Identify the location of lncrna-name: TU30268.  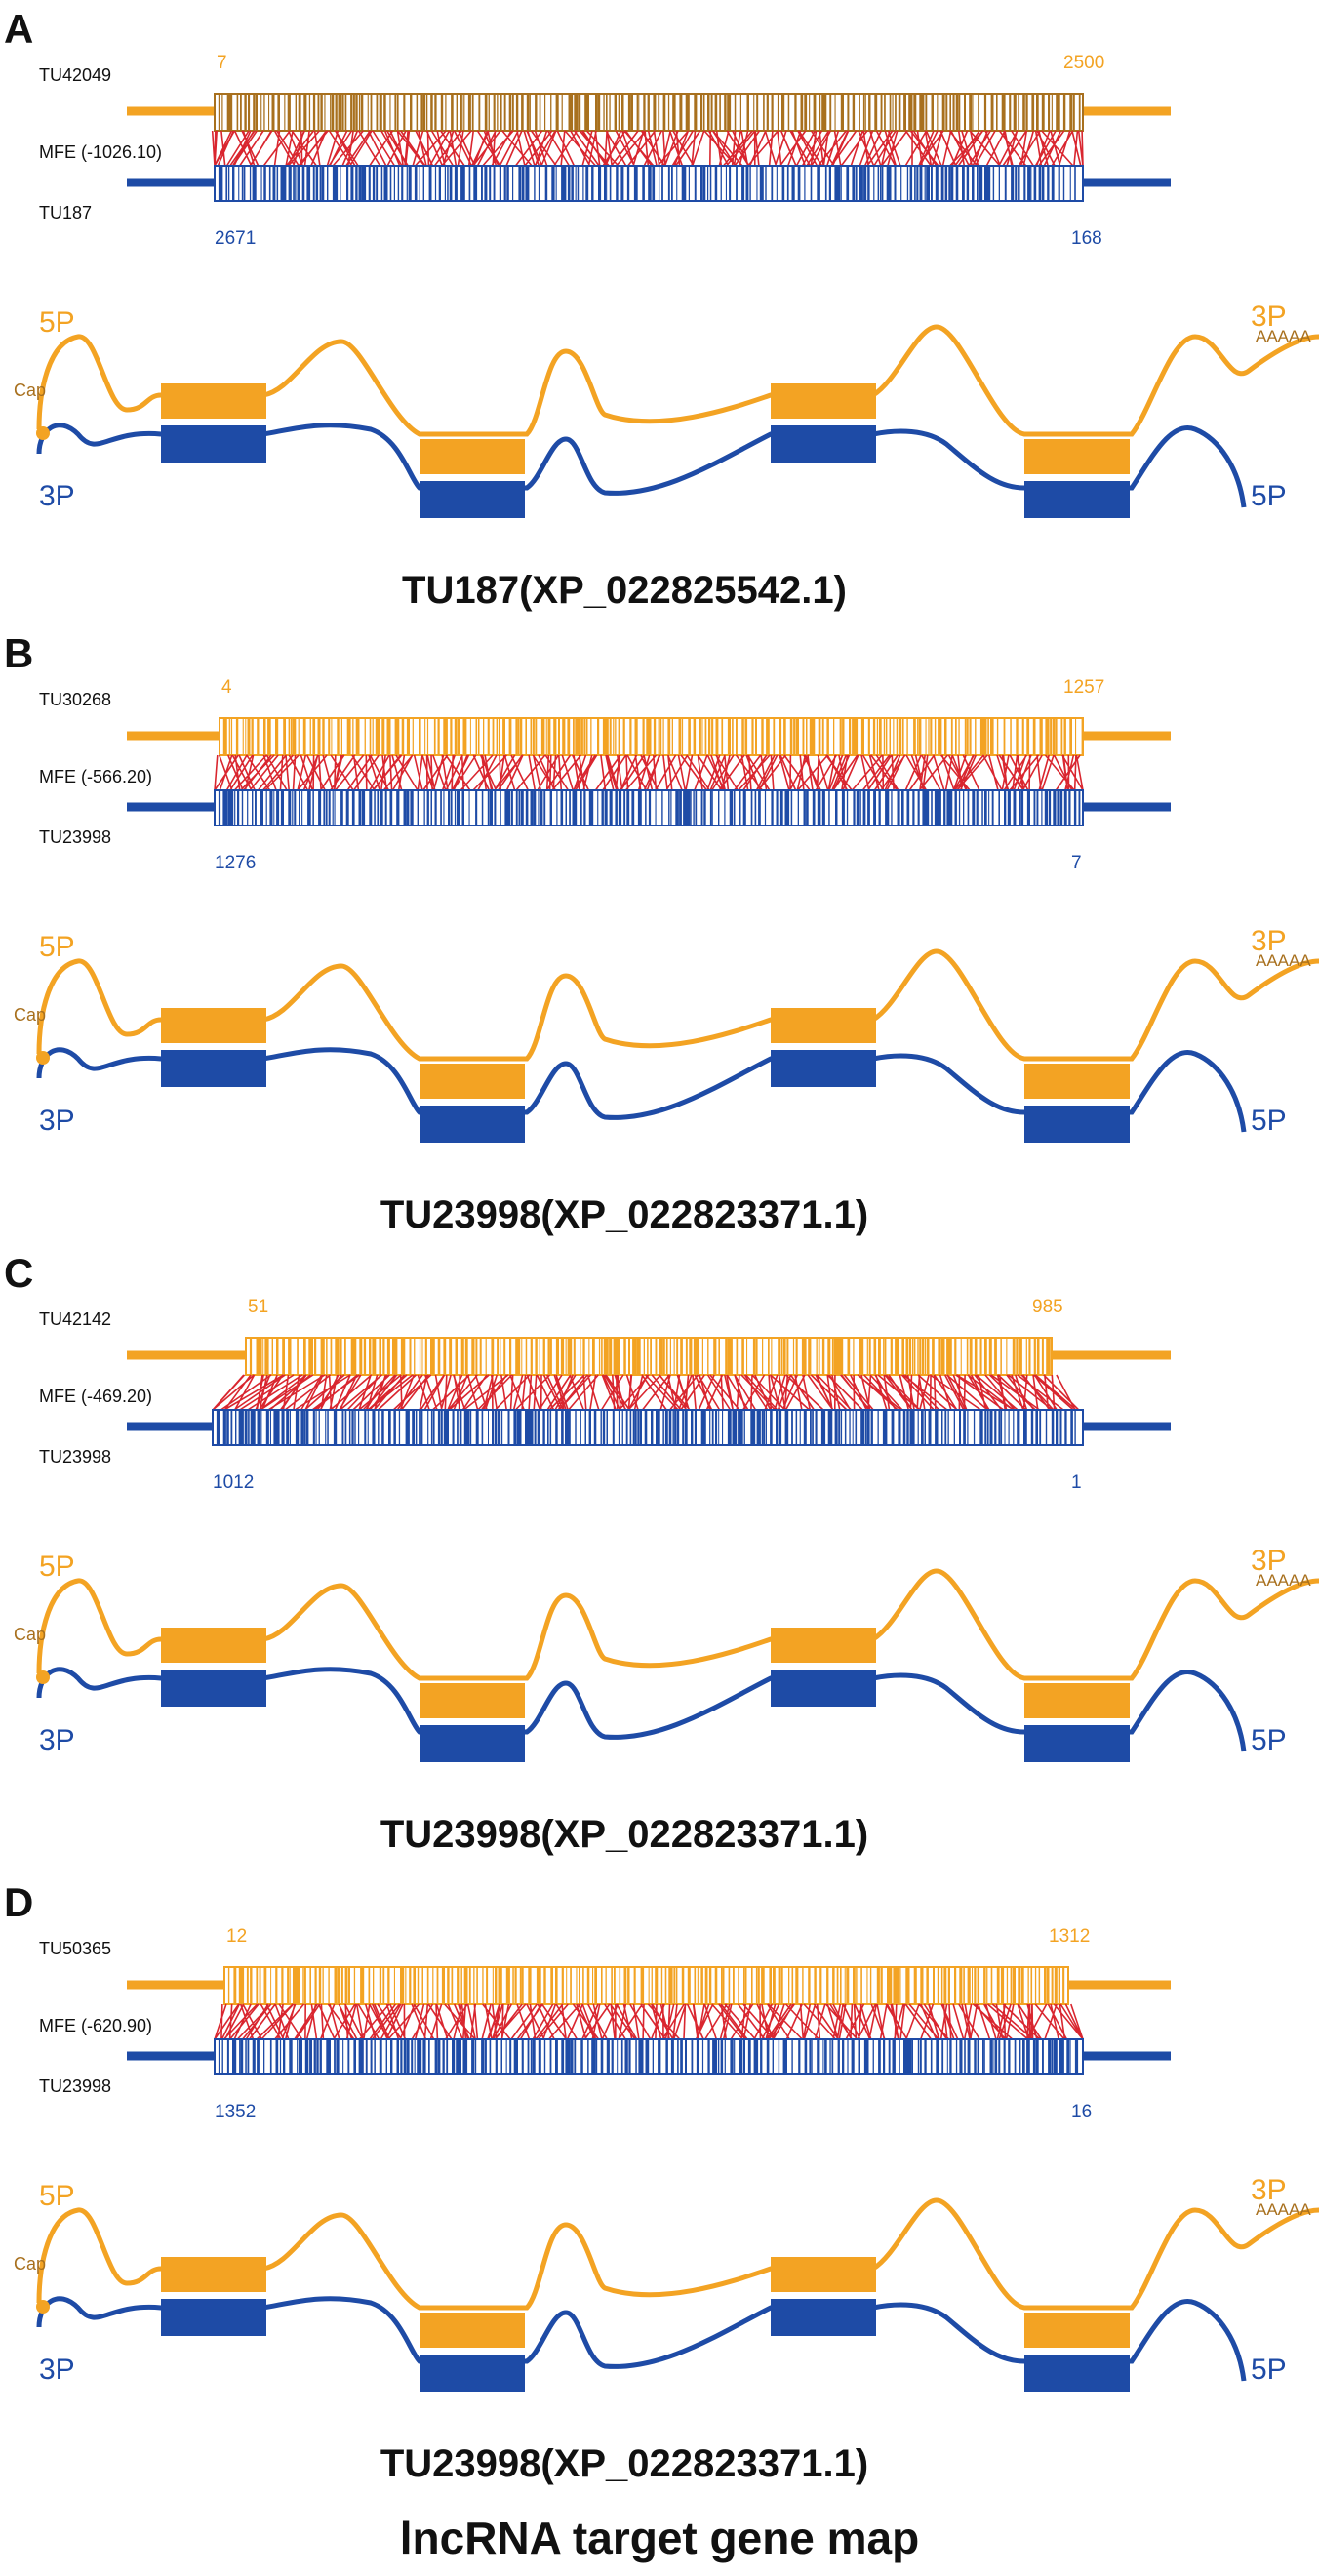
(75, 699).